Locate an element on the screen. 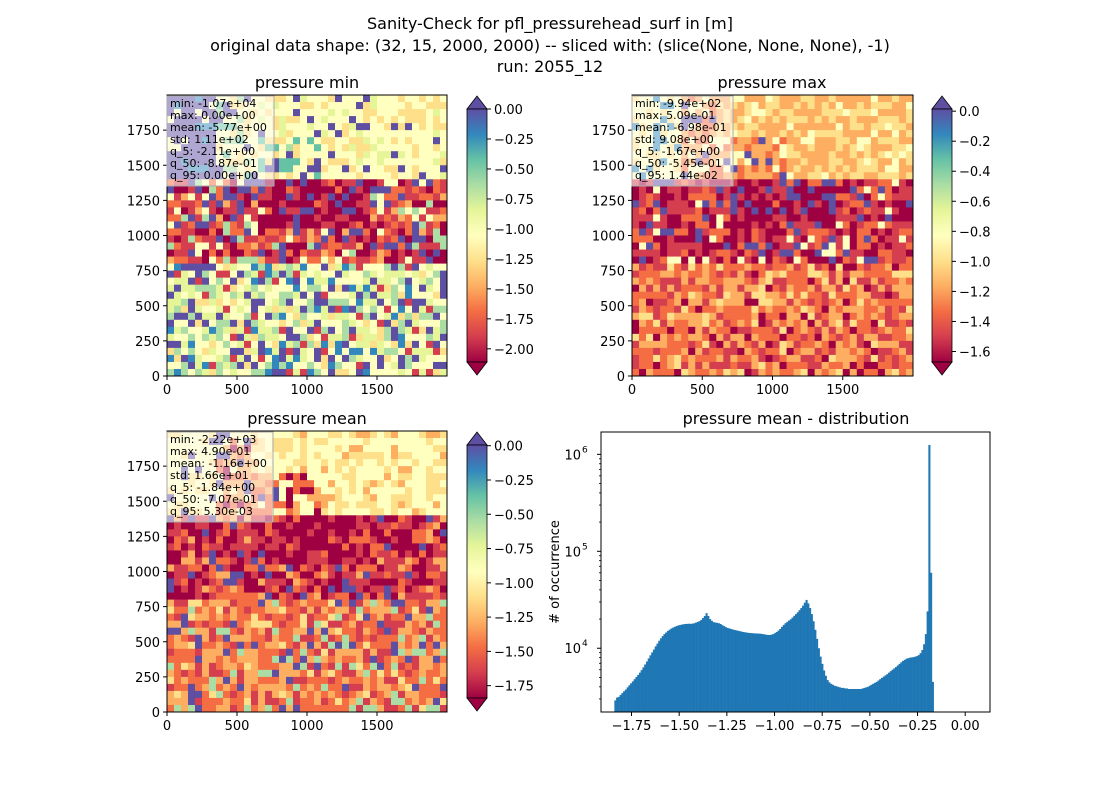 Image resolution: width=1100 pixels, height=800 pixels. colorbar-tick-label: −1.25 is located at coordinates (514, 260).